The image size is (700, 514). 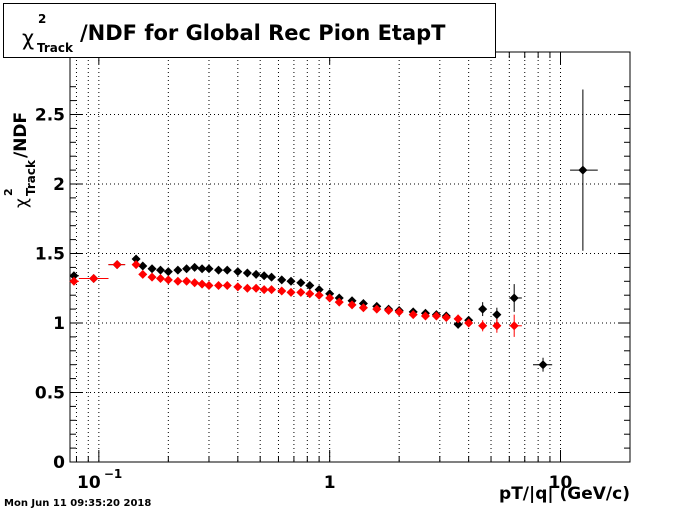 I want to click on y-tick-label: 0, so click(x=59, y=463).